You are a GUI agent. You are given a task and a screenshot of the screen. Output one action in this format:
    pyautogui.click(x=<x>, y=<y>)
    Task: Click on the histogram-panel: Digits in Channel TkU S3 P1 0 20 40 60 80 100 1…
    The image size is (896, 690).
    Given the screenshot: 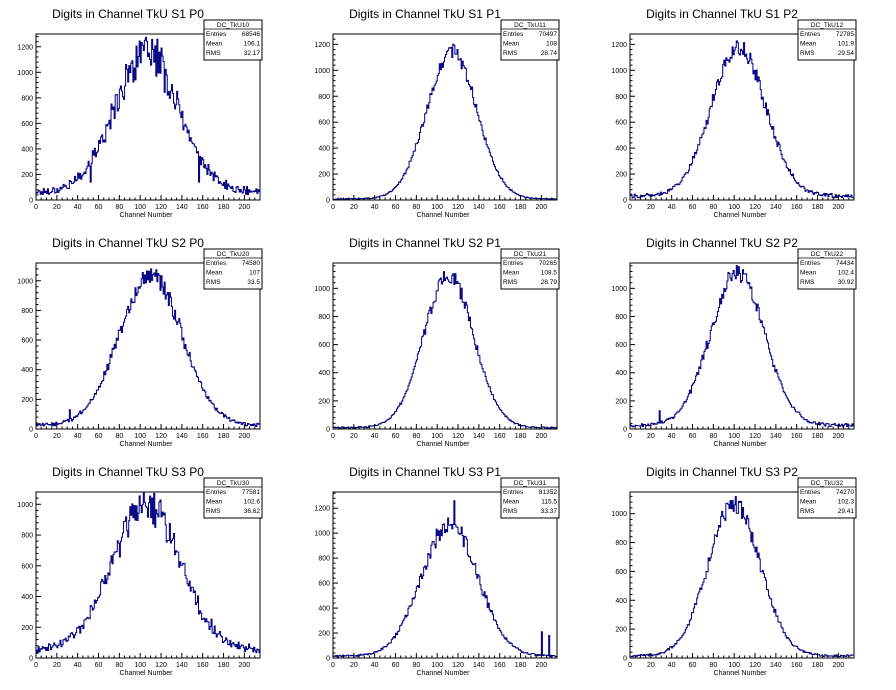 What is the action you would take?
    pyautogui.click(x=437, y=571)
    